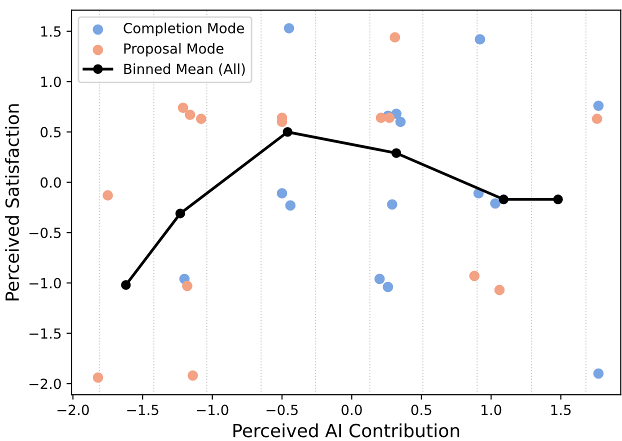  Describe the element at coordinates (45, 233) in the screenshot. I see `y-tick-label: −0.5` at that location.